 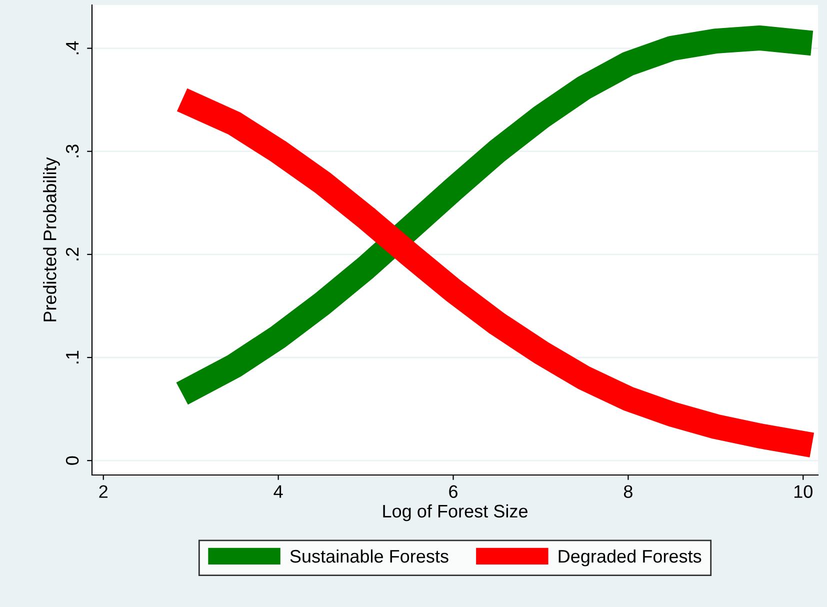 I want to click on legend-label: Sustainable Forests, so click(x=369, y=556).